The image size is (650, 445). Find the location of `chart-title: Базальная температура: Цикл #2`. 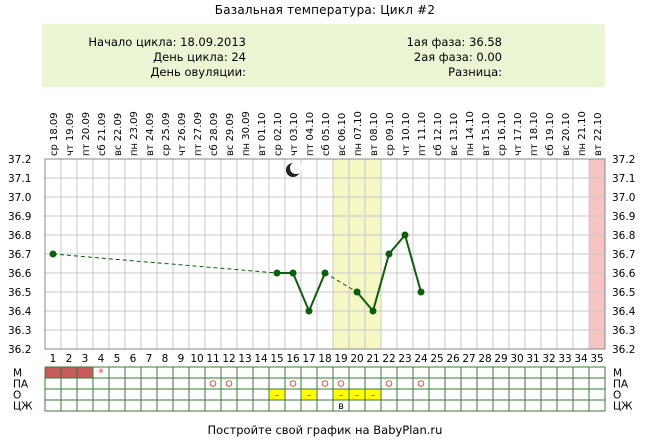

chart-title: Базальная температура: Цикл #2 is located at coordinates (325, 10).